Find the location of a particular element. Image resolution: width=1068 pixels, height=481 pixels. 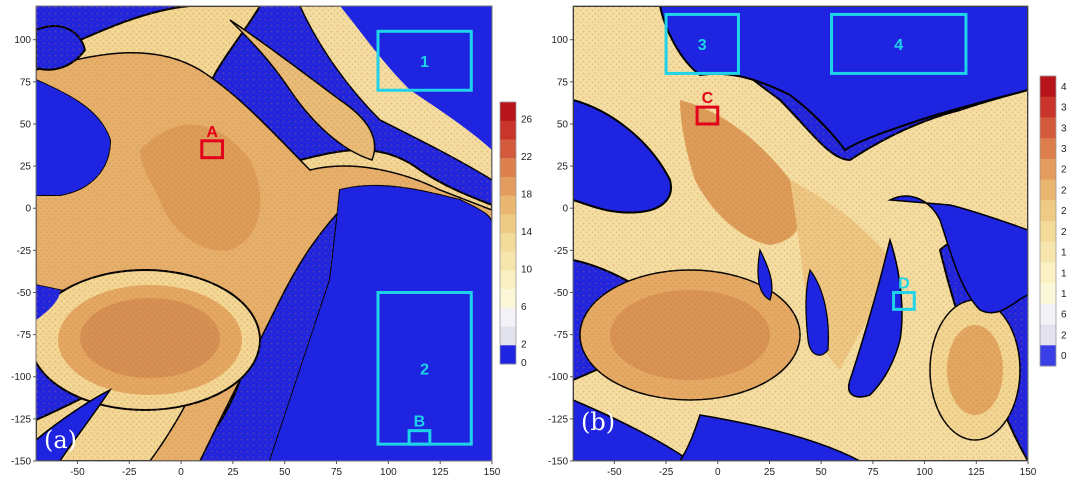

region-1-label: 1 is located at coordinates (424, 62).